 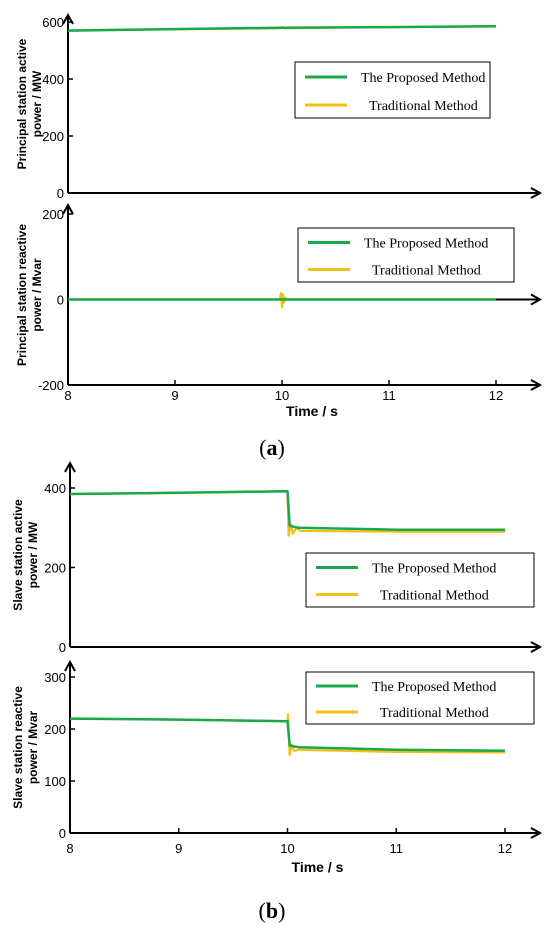 I want to click on y-axis-title: Principal station reactivepower / Mvar, so click(x=29, y=295).